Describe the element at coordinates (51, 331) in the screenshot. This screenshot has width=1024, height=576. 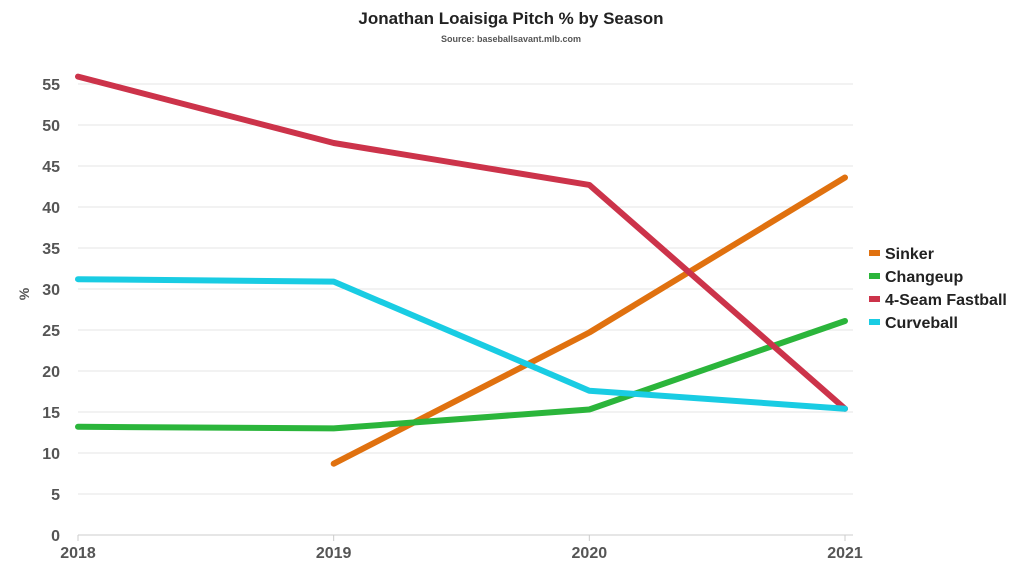
I see `y-tick-label: 25` at that location.